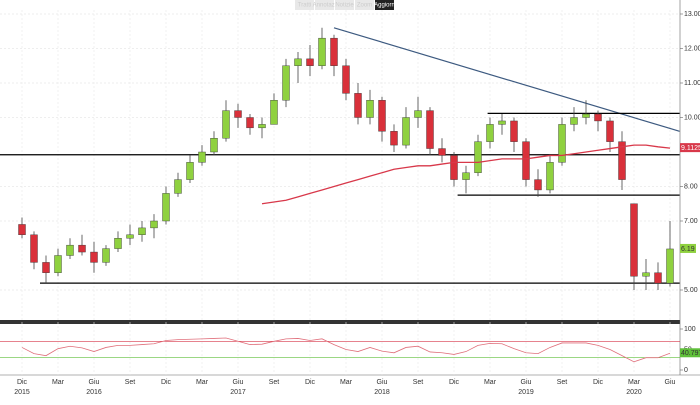 The image size is (700, 405). I want to click on close-value-label: 6.19, so click(688, 249).